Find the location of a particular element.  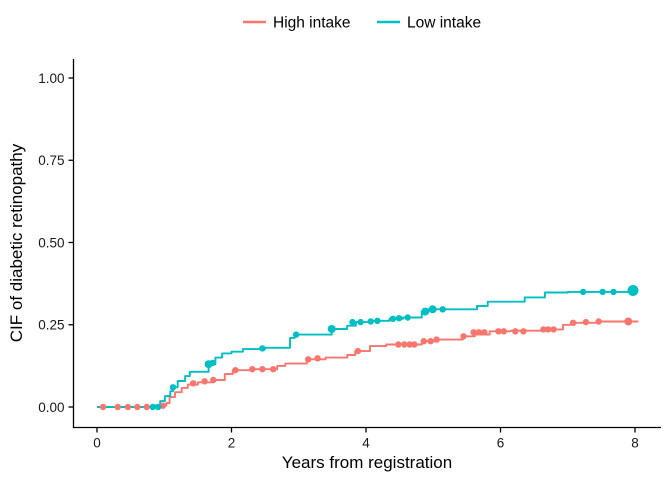

legend: High intake Low intake is located at coordinates (362, 23).